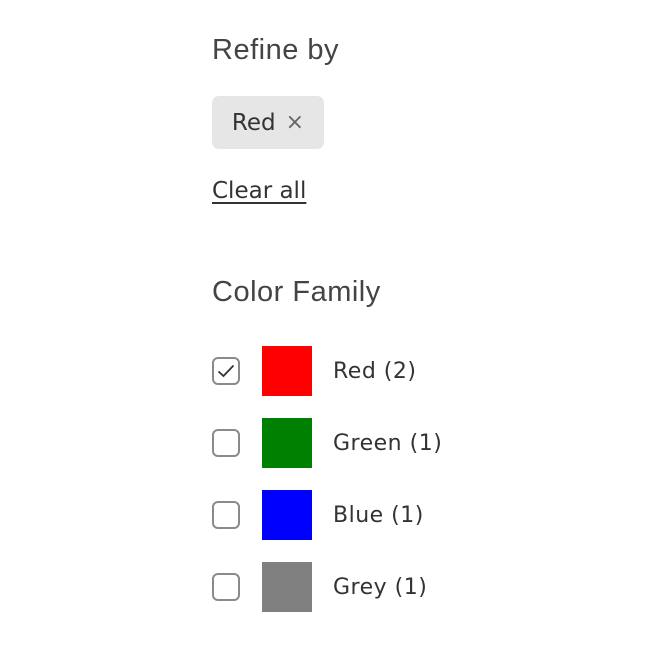 The width and height of the screenshot is (650, 650). Describe the element at coordinates (314, 371) in the screenshot. I see `color-filter-red: Red (2)` at that location.